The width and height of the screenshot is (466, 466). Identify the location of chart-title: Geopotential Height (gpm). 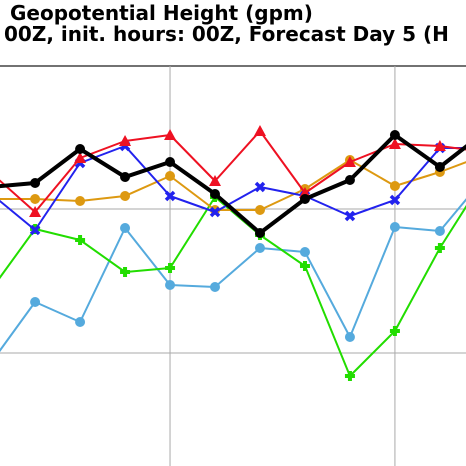
(161, 13).